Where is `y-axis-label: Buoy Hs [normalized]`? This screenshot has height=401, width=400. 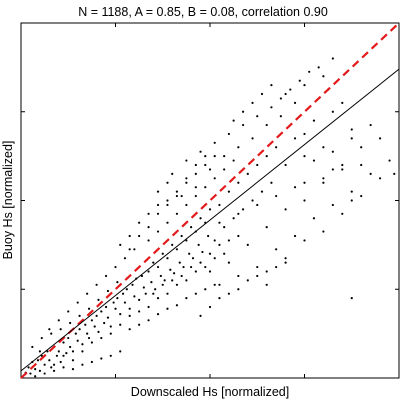 y-axis-label: Buoy Hs [normalized] is located at coordinates (8, 200).